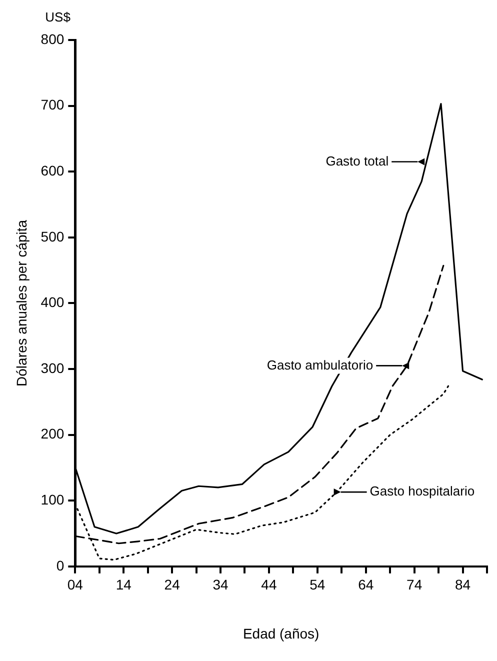 This screenshot has width=497, height=661. What do you see at coordinates (414, 584) in the screenshot?
I see `x-tick-label: 74` at bounding box center [414, 584].